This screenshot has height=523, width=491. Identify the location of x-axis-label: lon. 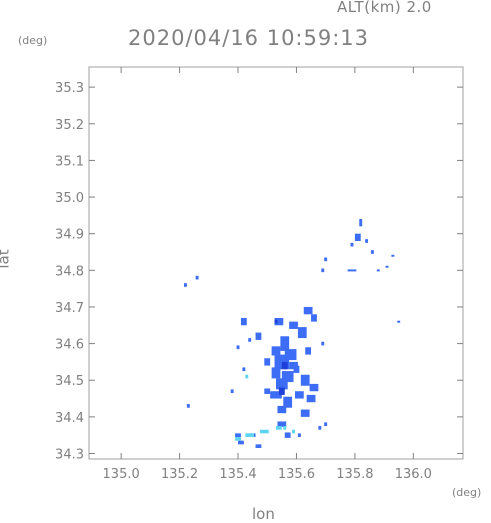
(263, 514).